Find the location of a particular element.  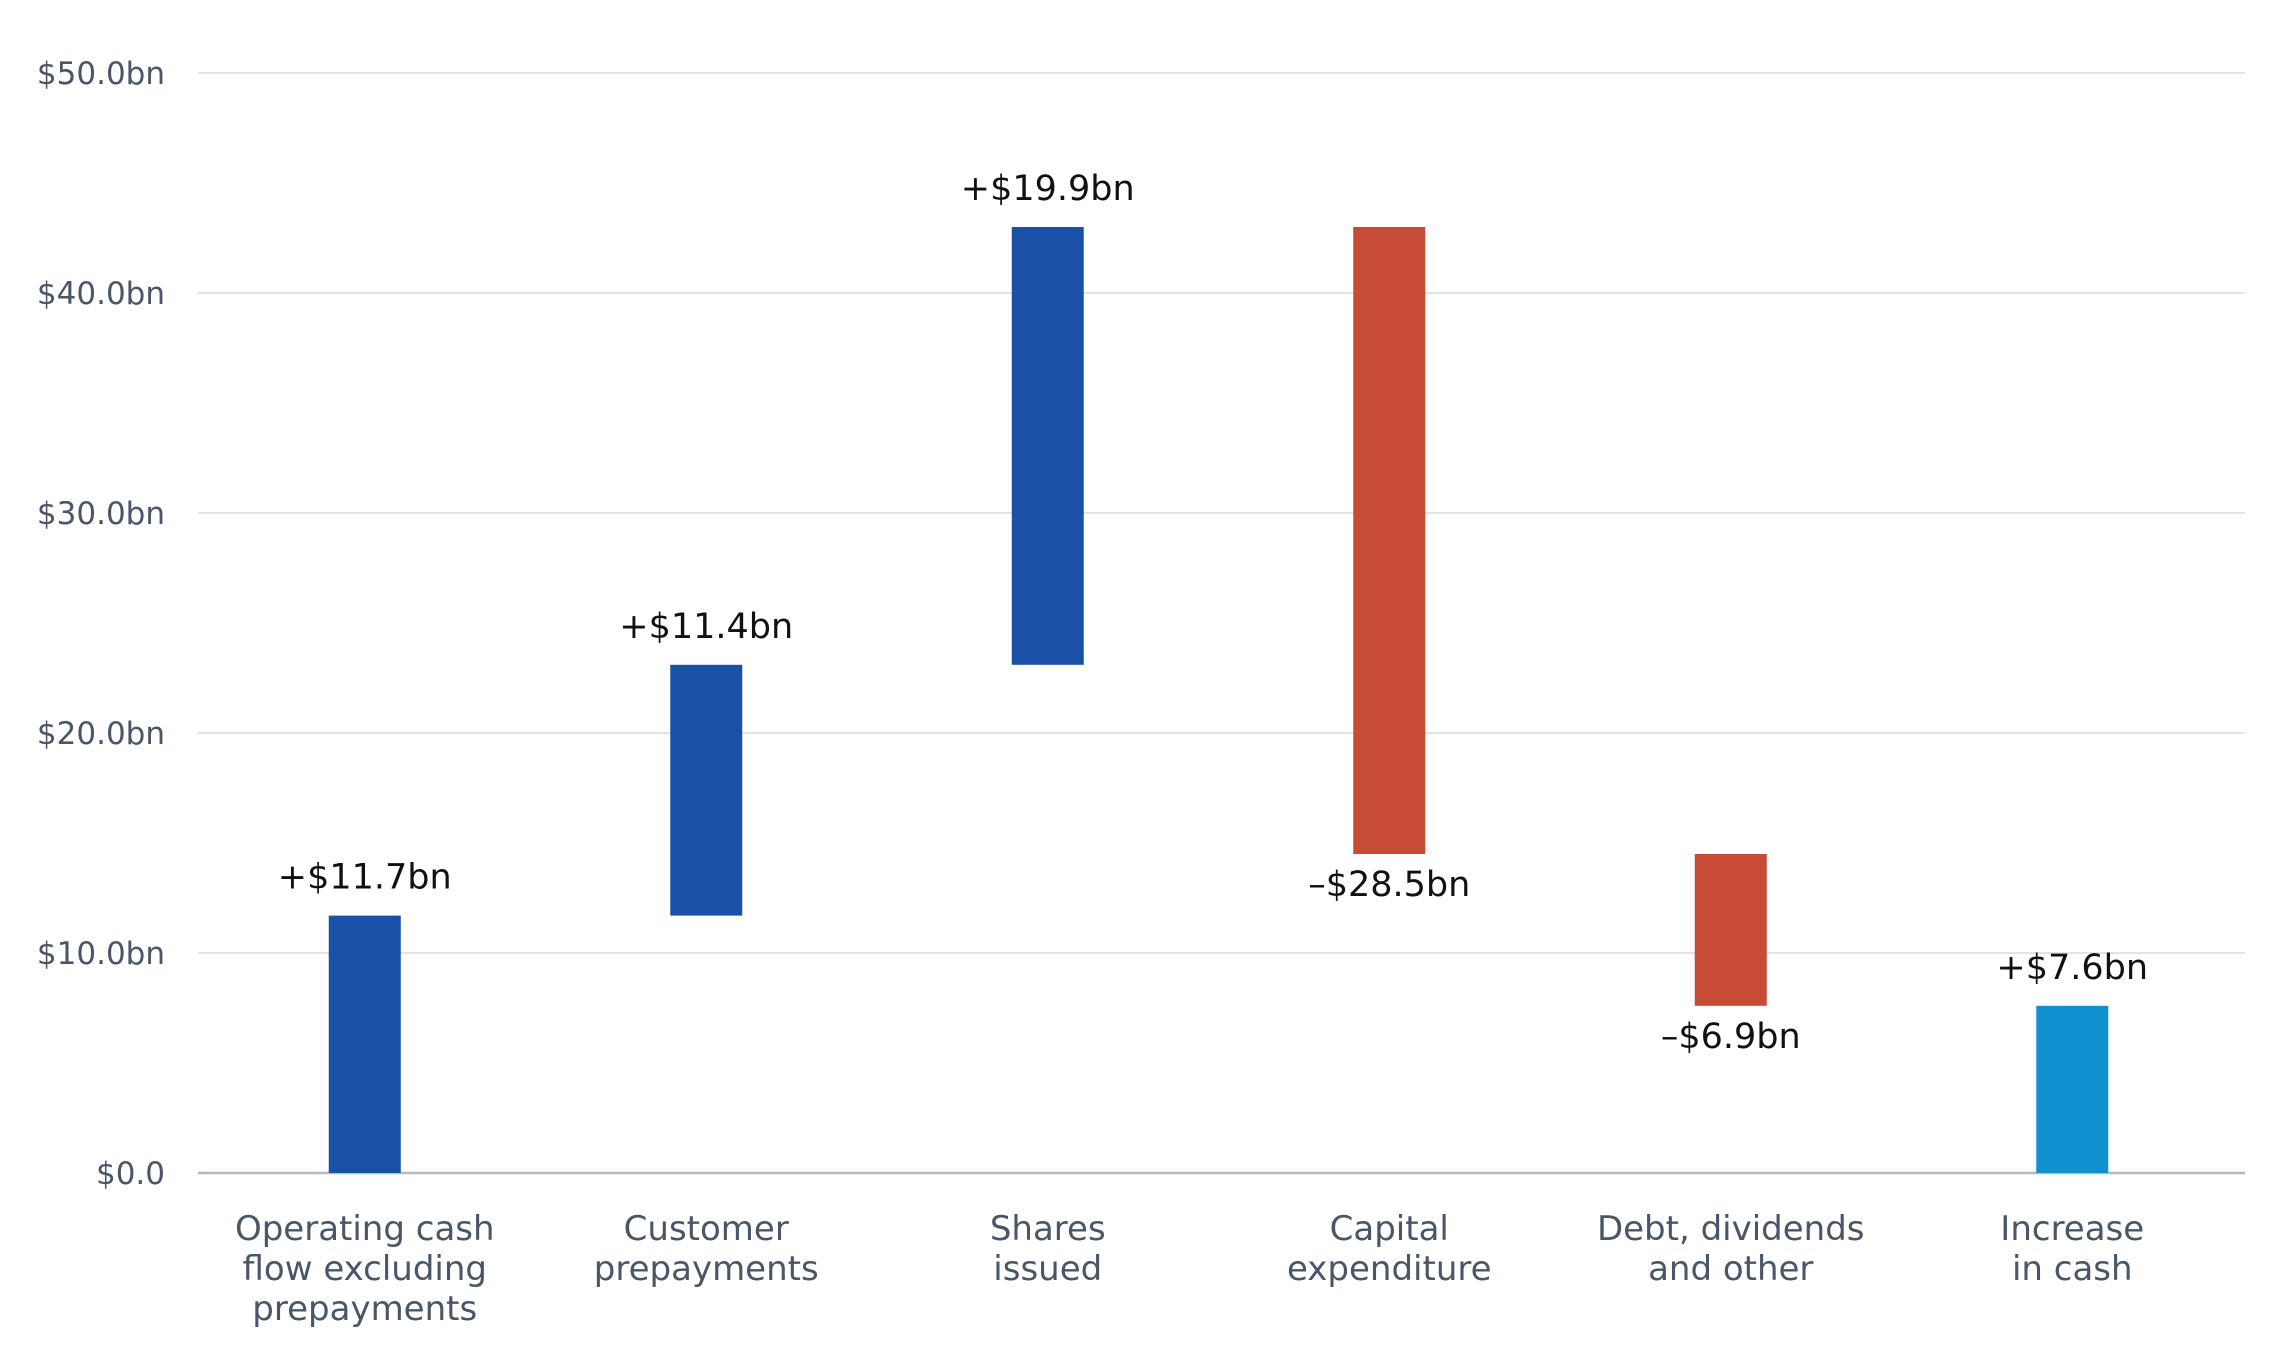

x-category-label: Capital is located at coordinates (1389, 1229).